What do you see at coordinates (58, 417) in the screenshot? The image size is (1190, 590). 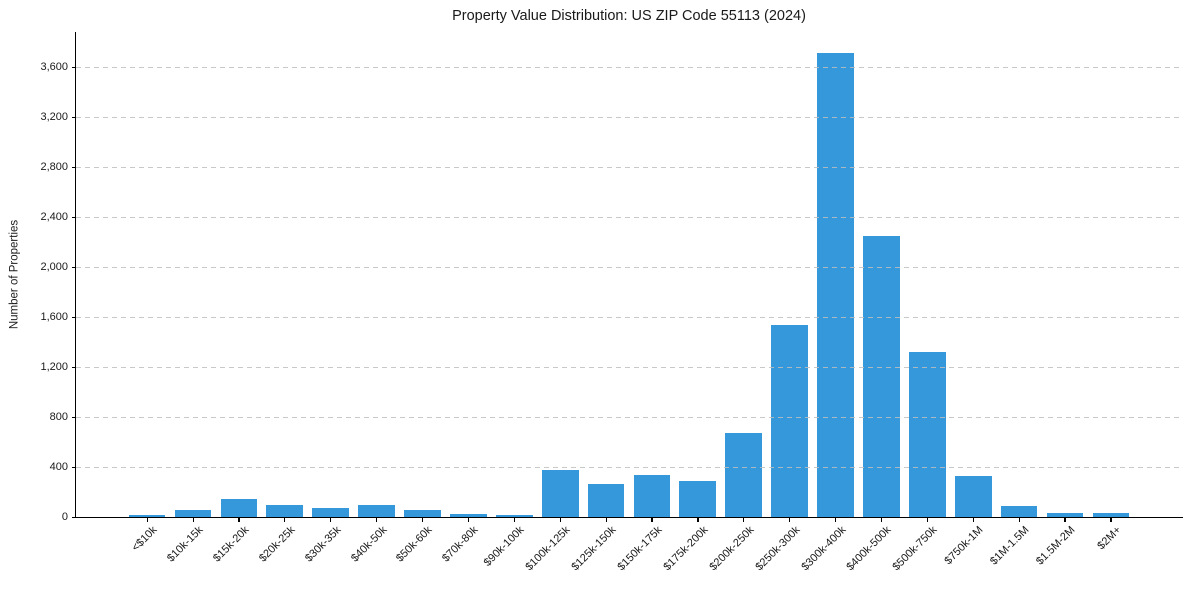 I see `y-tick-label: 800` at bounding box center [58, 417].